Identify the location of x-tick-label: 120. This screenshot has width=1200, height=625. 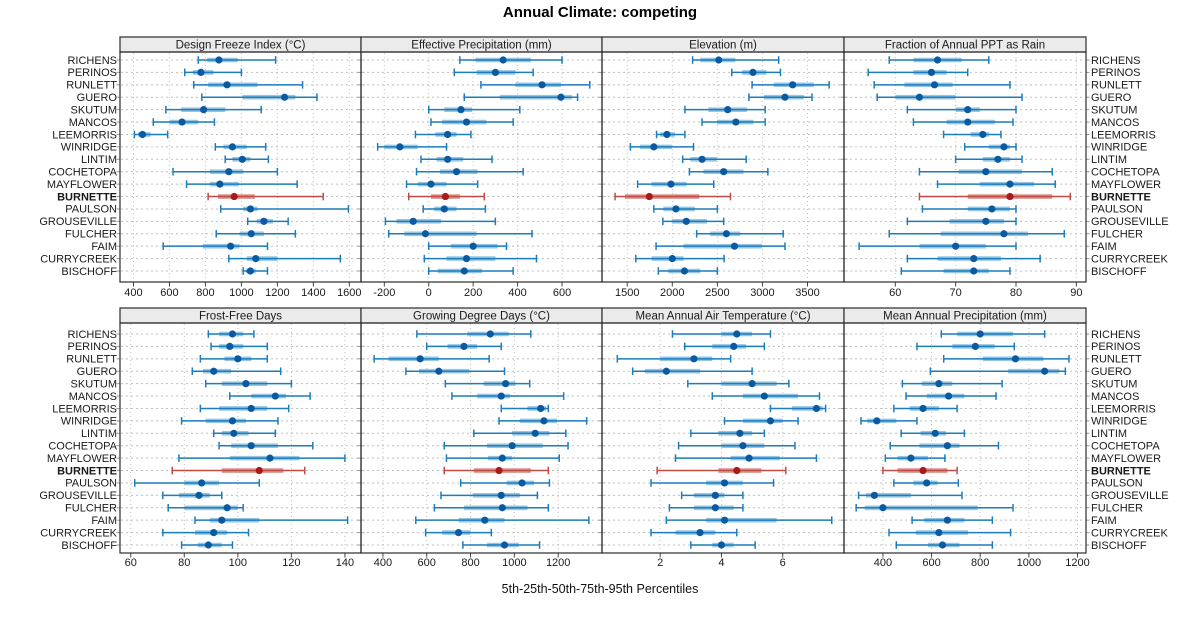
(291, 563).